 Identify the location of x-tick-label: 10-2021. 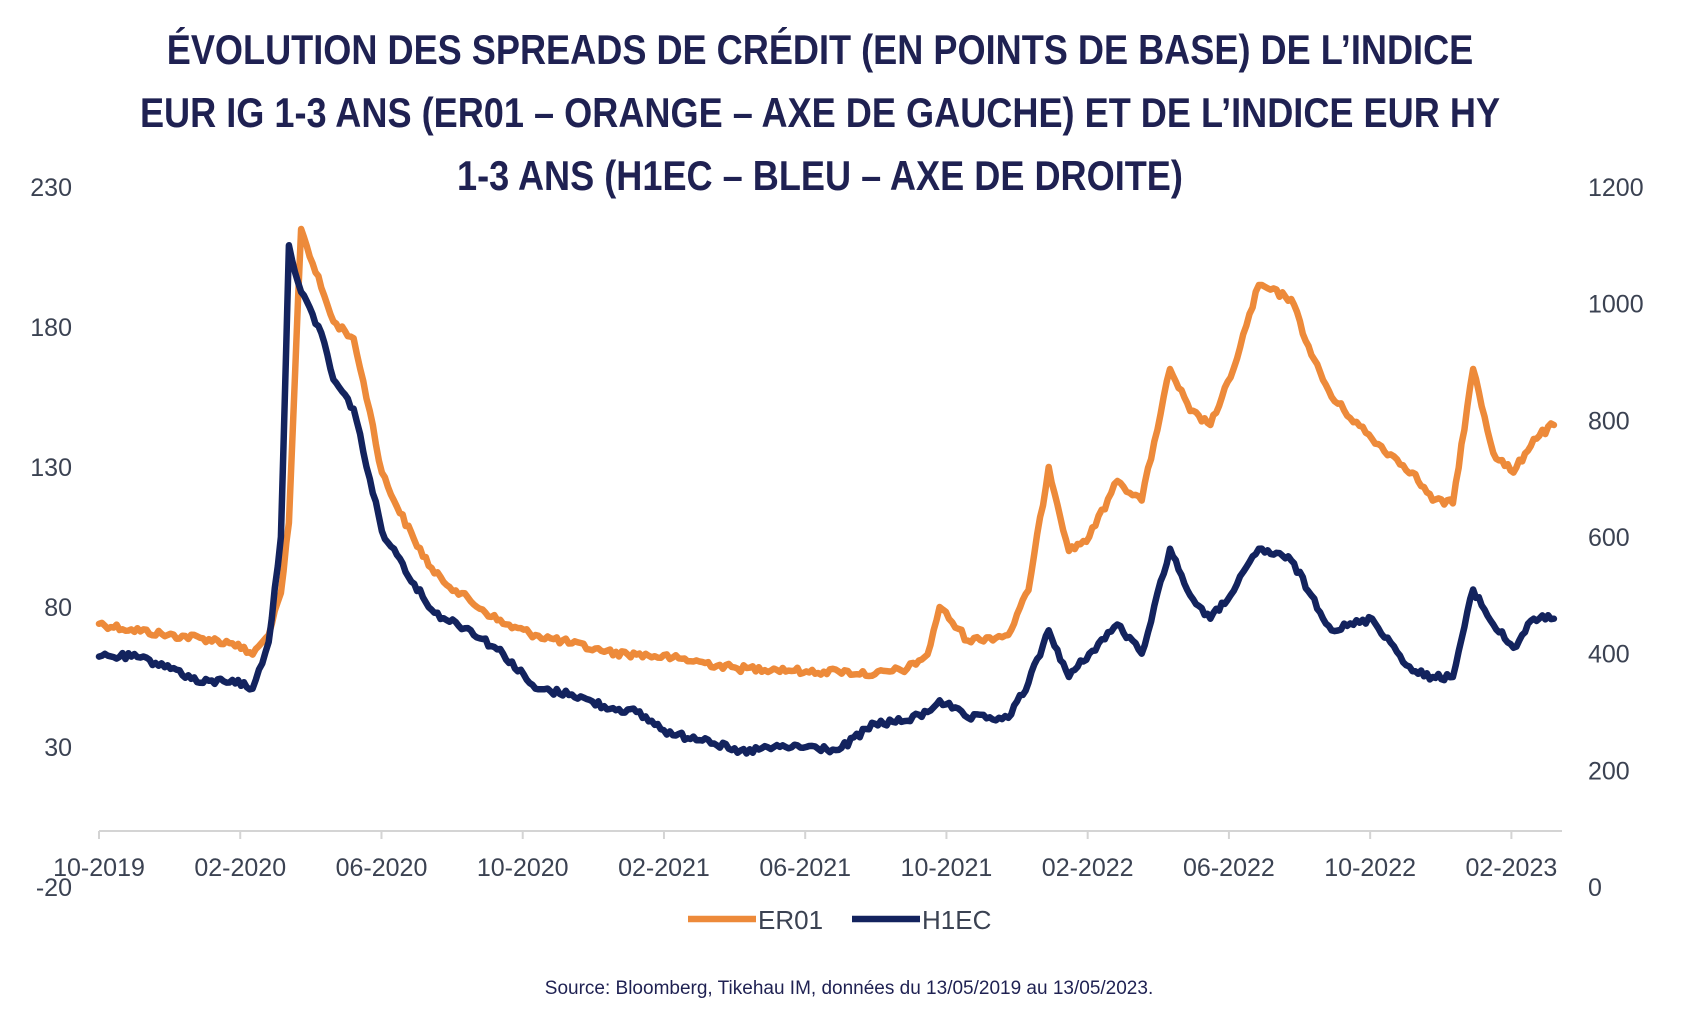
(947, 868).